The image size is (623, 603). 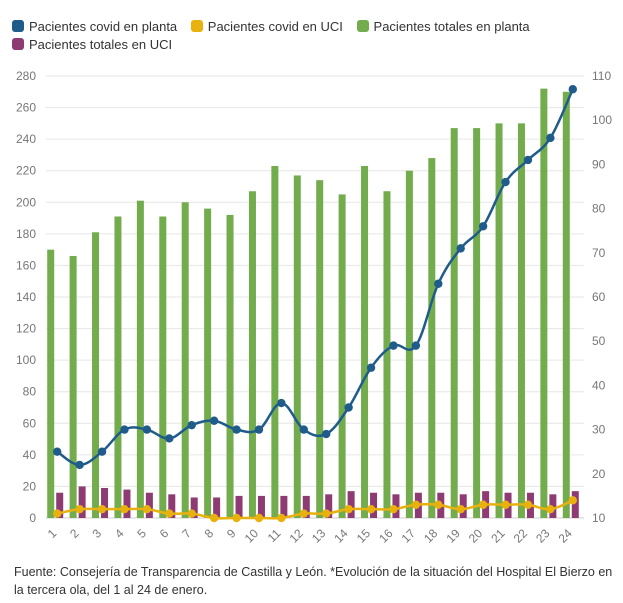 What do you see at coordinates (599, 297) in the screenshot?
I see `right-axis-tick-label: 60` at bounding box center [599, 297].